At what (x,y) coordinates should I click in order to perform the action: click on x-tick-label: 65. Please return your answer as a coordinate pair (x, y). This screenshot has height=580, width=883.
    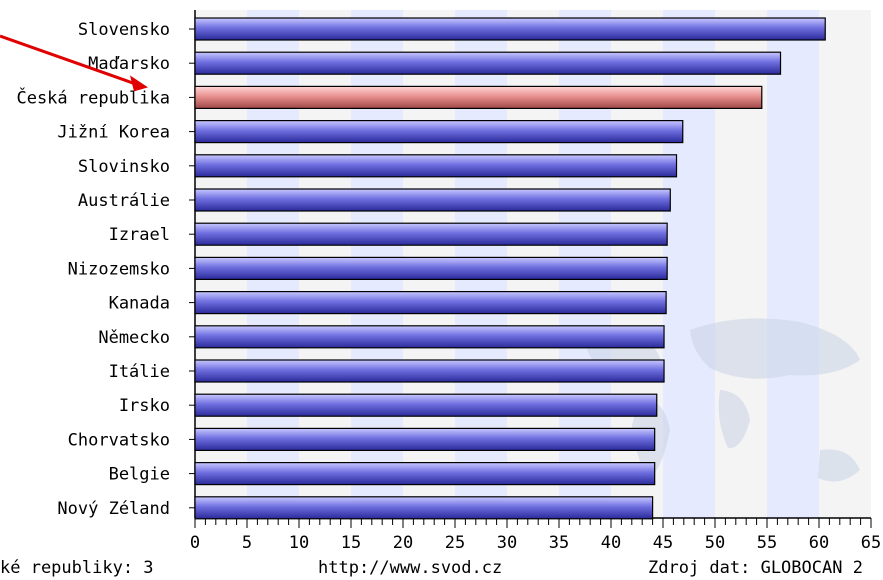
    Looking at the image, I should click on (871, 543).